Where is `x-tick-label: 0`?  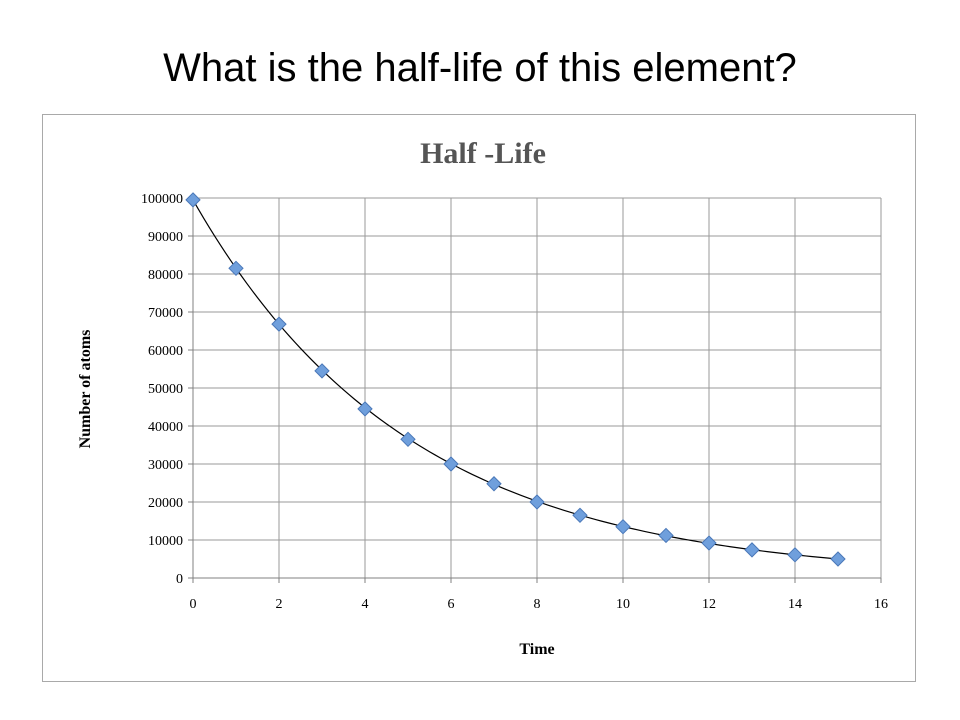 x-tick-label: 0 is located at coordinates (193, 604).